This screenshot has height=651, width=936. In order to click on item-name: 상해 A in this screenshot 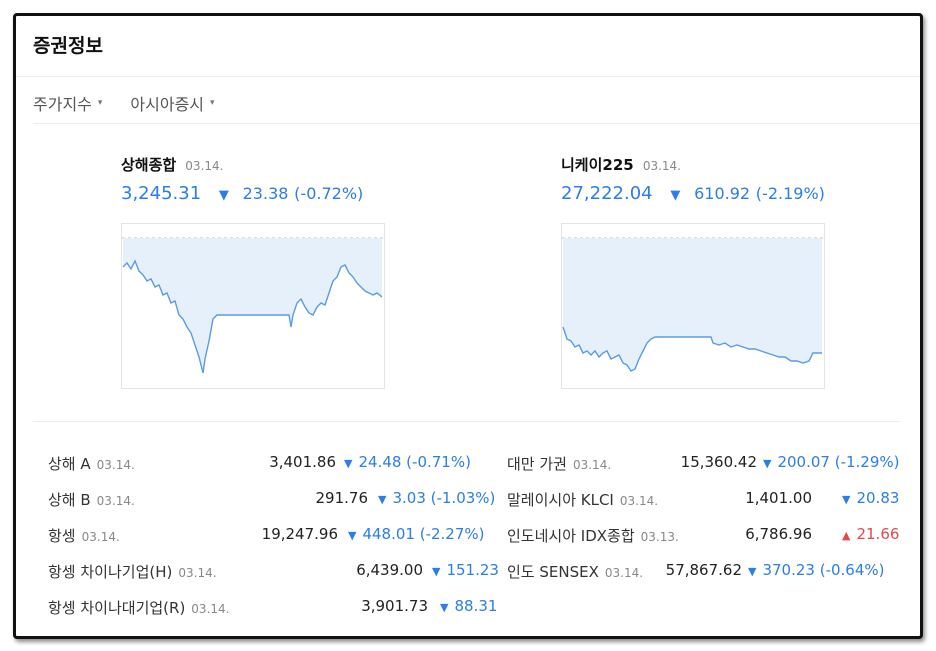, I will do `click(69, 464)`.